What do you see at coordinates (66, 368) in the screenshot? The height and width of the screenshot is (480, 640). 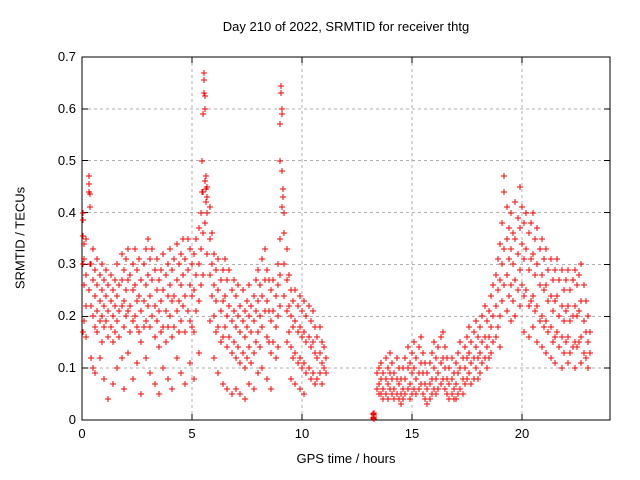 I see `y-tick-label: 0.1` at bounding box center [66, 368].